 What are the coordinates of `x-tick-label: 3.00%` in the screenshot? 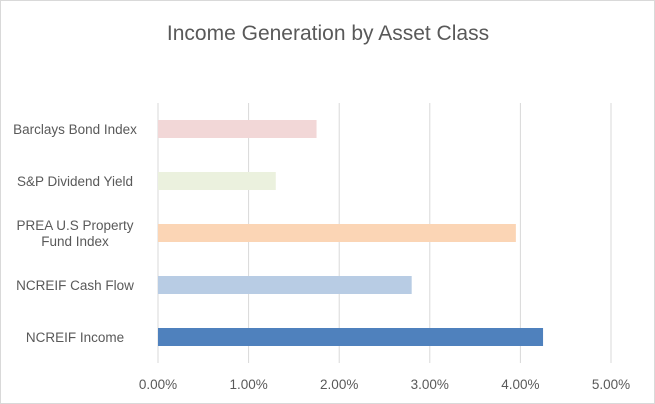 It's located at (430, 384).